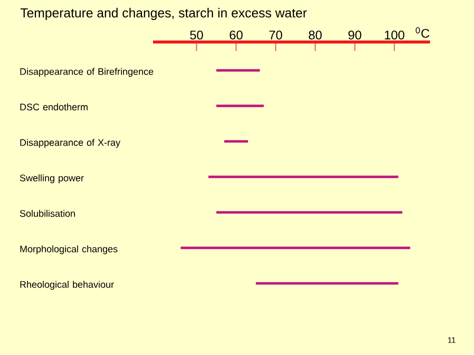  I want to click on y-tick-label: DSC endotherm, so click(54, 106).